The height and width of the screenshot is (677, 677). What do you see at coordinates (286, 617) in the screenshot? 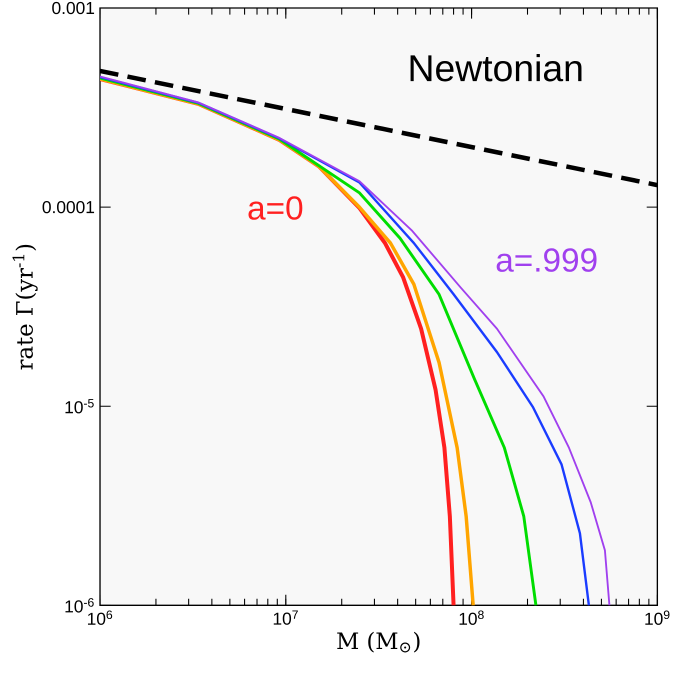
I see `x-tick-label: 10$^{7}$` at bounding box center [286, 617].